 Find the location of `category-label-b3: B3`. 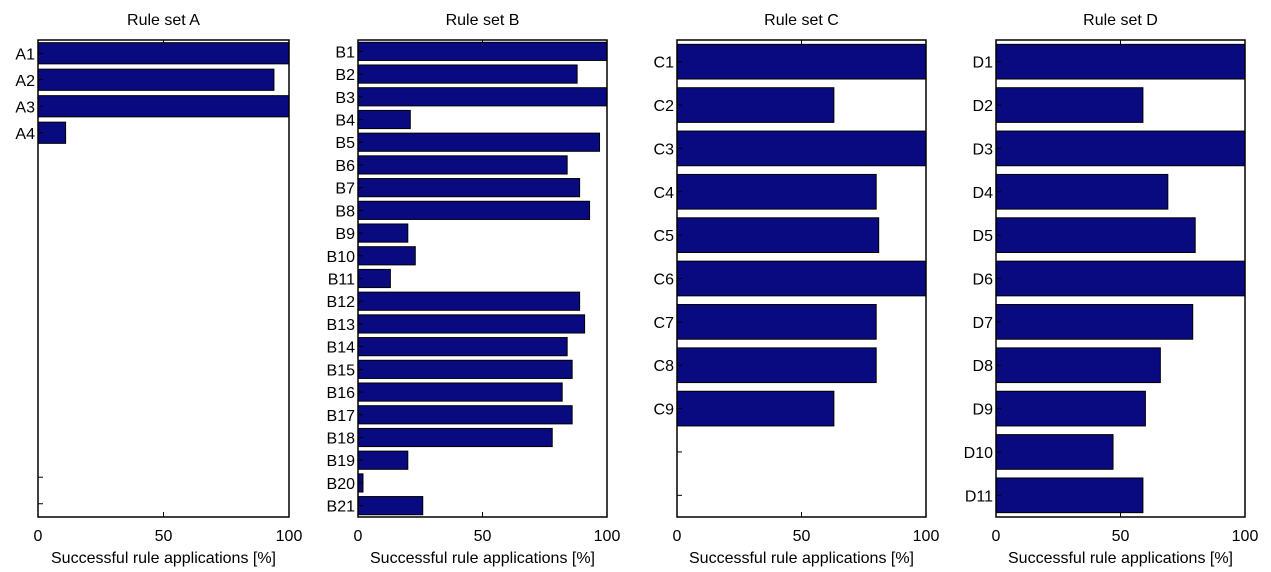

category-label-b3: B3 is located at coordinates (345, 98).